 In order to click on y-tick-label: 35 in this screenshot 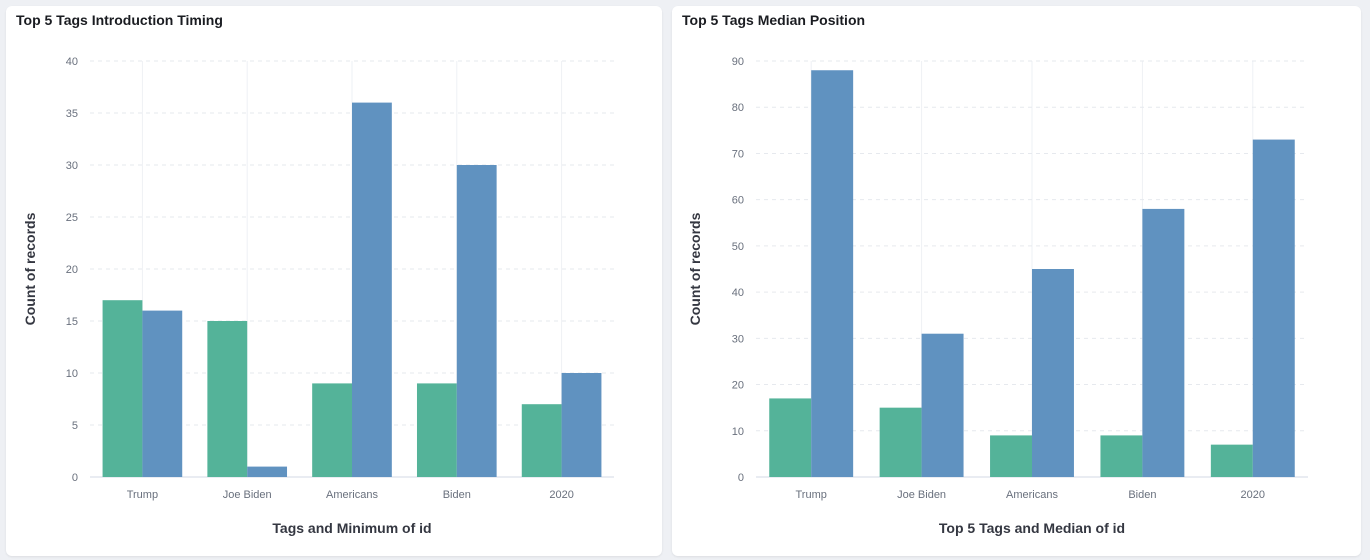, I will do `click(72, 114)`.